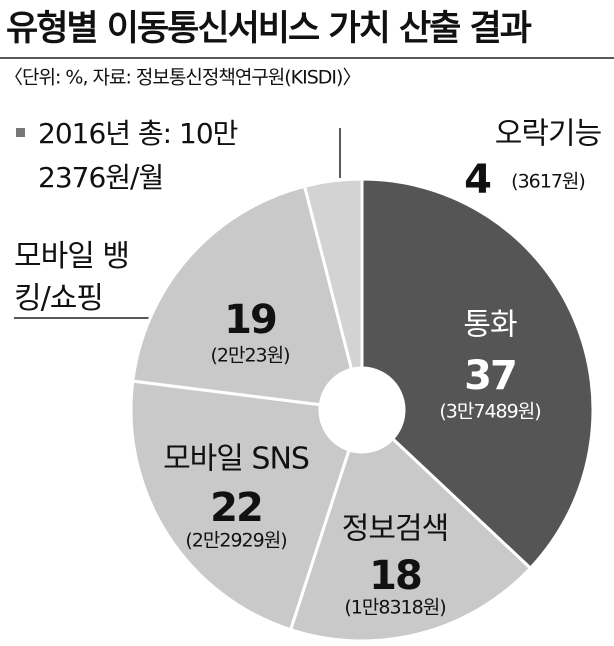 The height and width of the screenshot is (646, 614). Describe the element at coordinates (395, 576) in the screenshot. I see `value-label: 18` at that location.